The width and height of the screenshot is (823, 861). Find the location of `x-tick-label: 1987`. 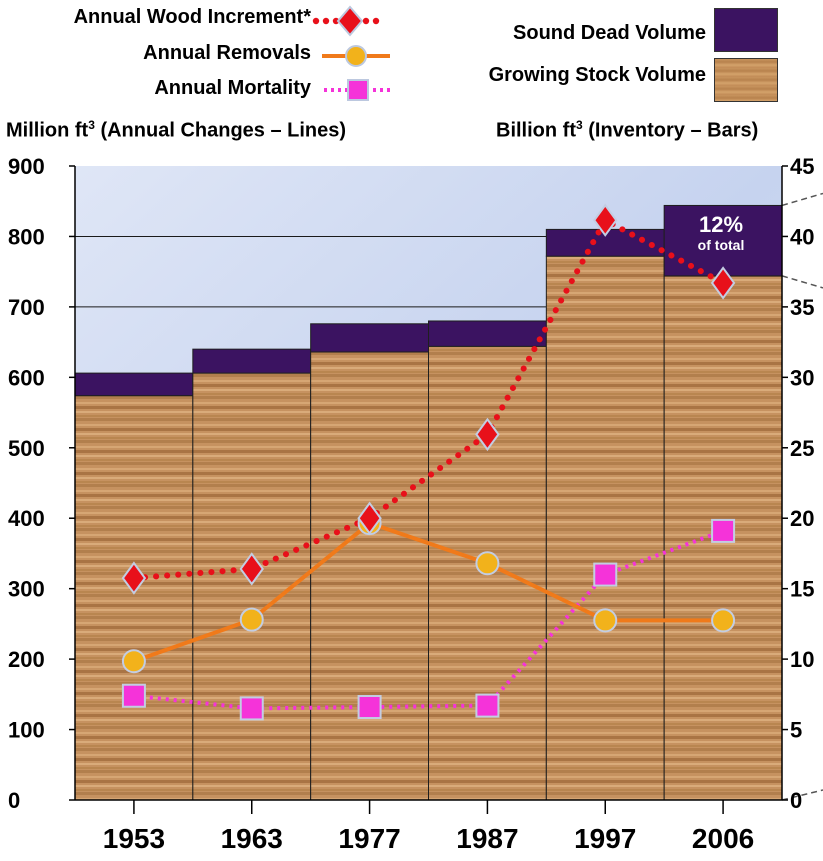

x-tick-label: 1987 is located at coordinates (487, 838).